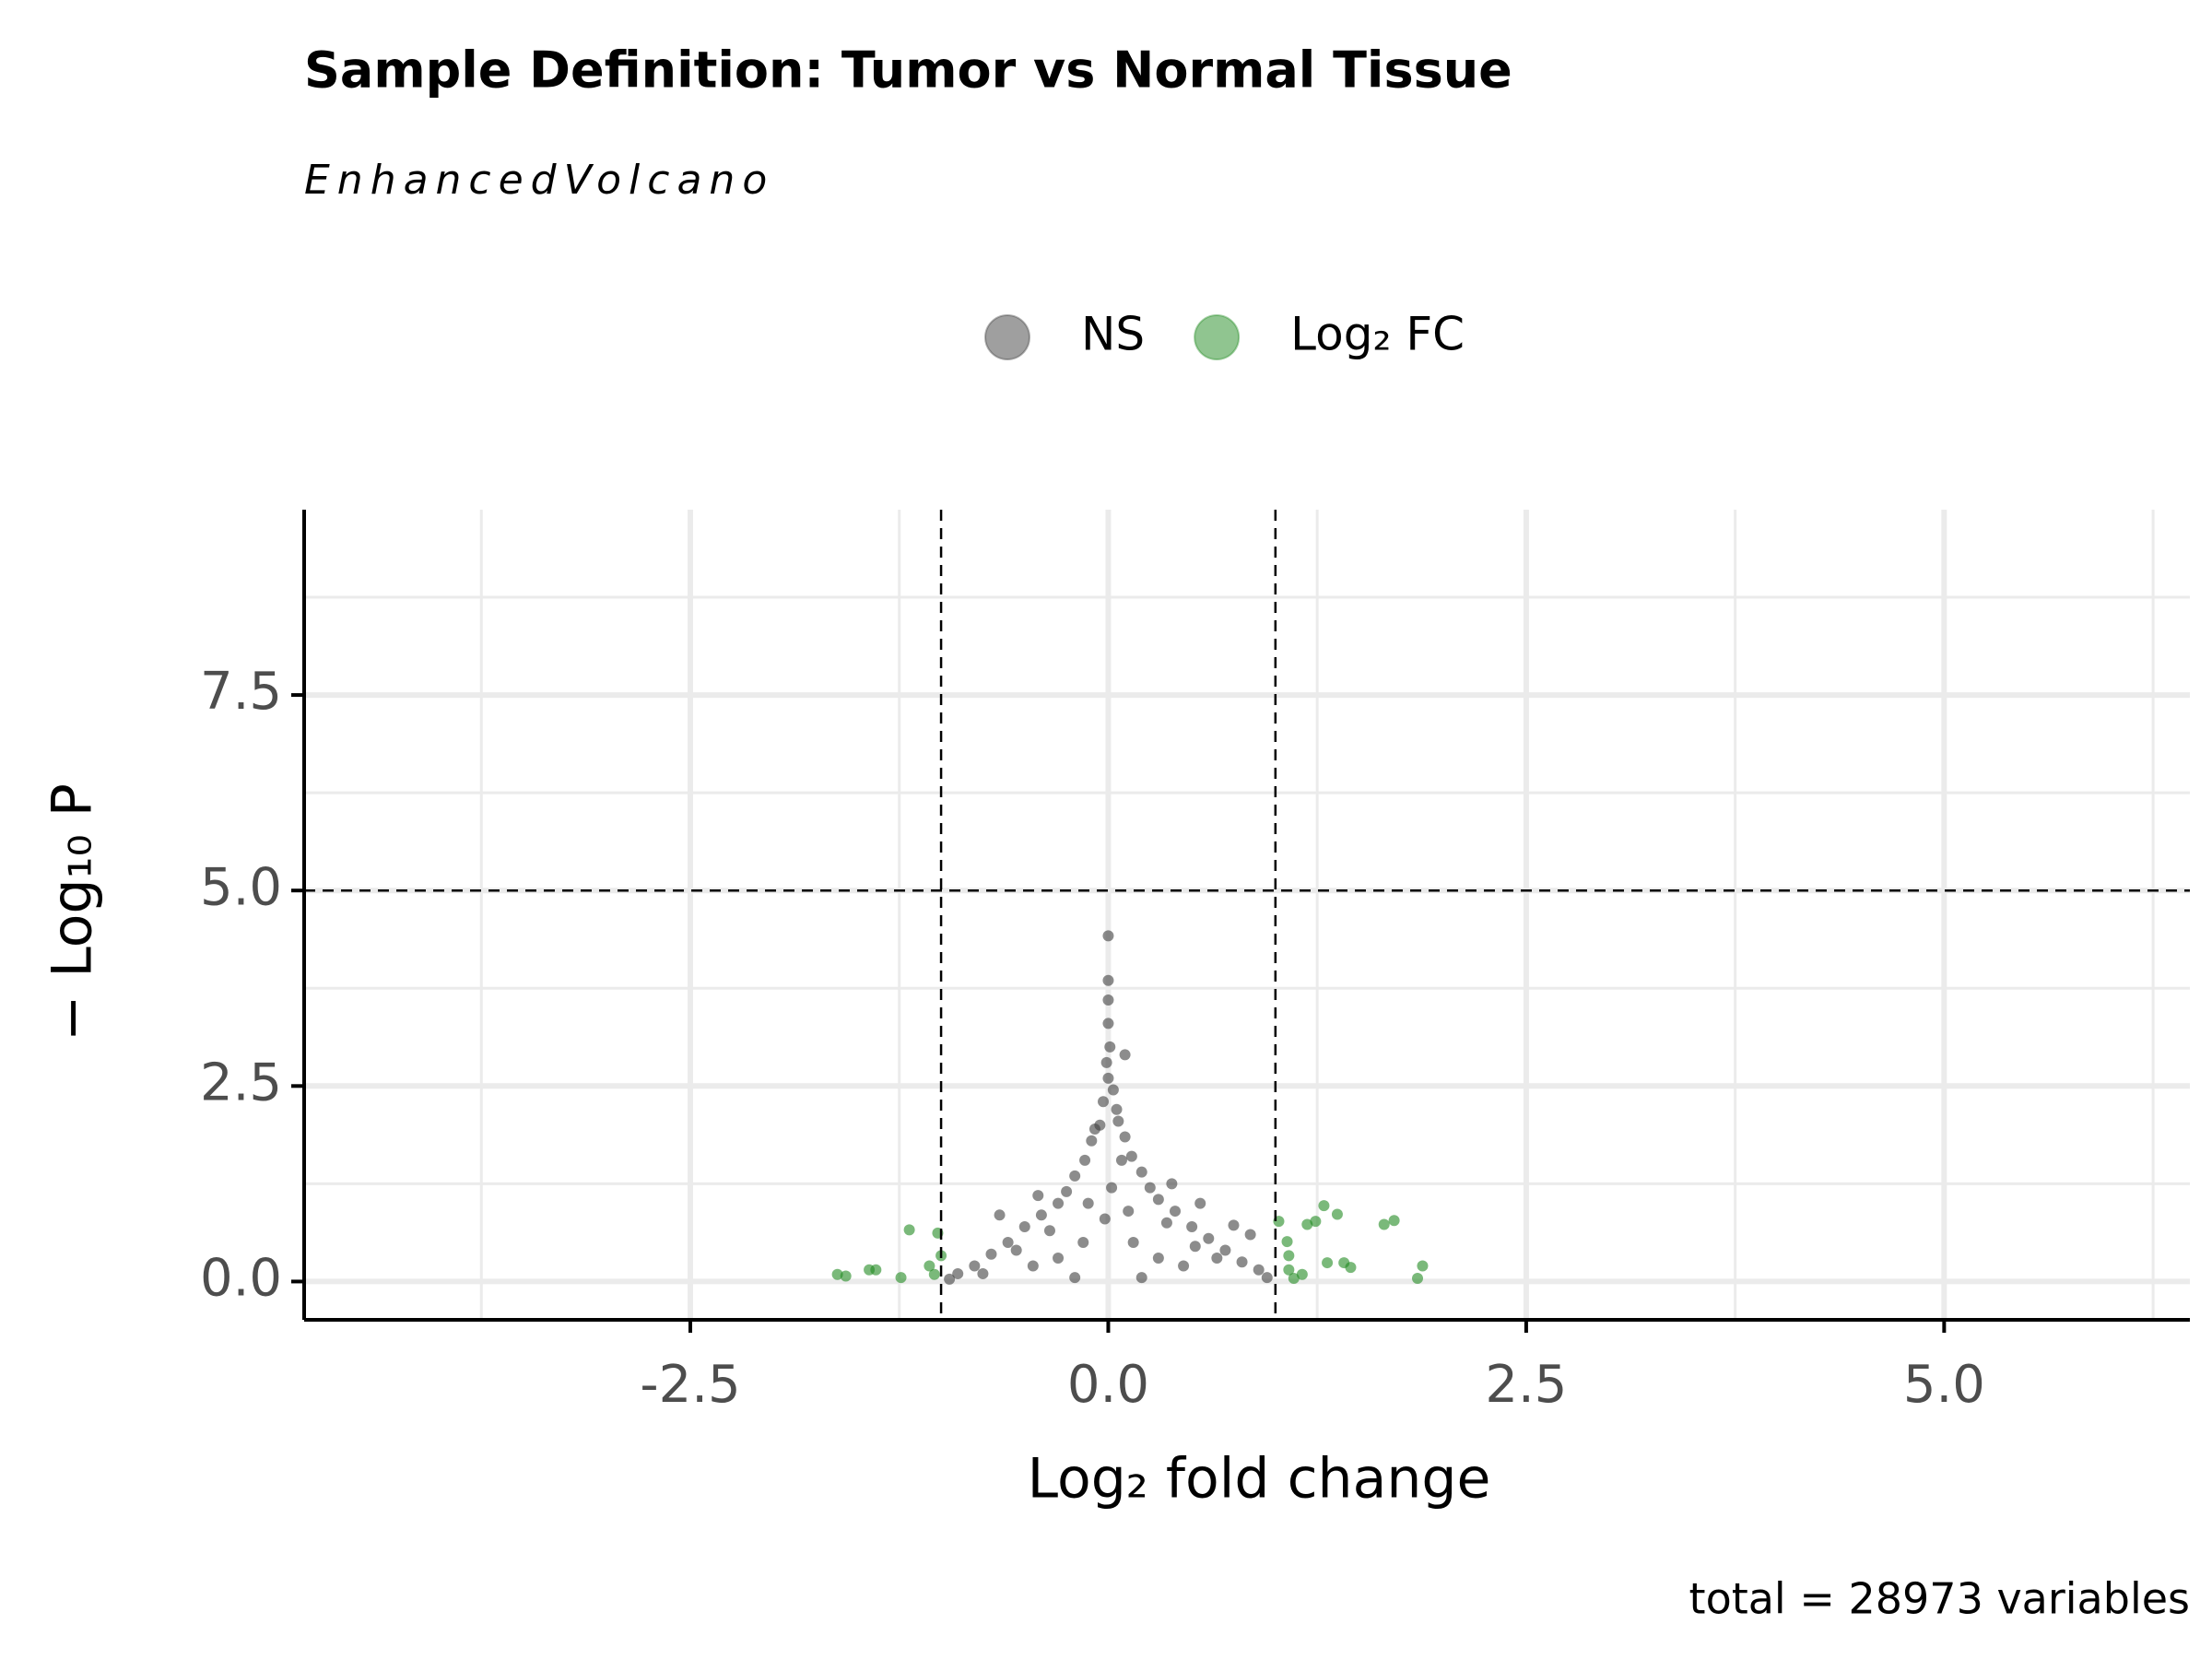 The image size is (2212, 1659). Describe the element at coordinates (1944, 1385) in the screenshot. I see `x-tick-label: 5.0` at that location.